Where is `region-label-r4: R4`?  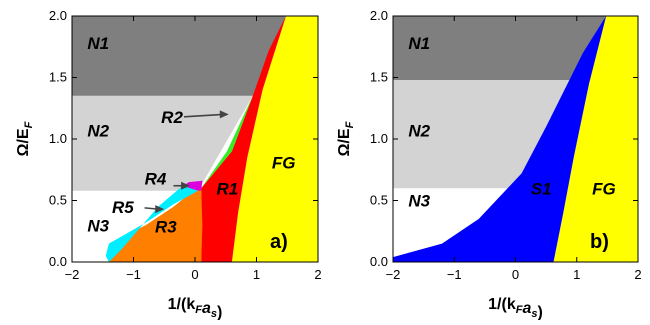
region-label-r4: R4 is located at coordinates (156, 179).